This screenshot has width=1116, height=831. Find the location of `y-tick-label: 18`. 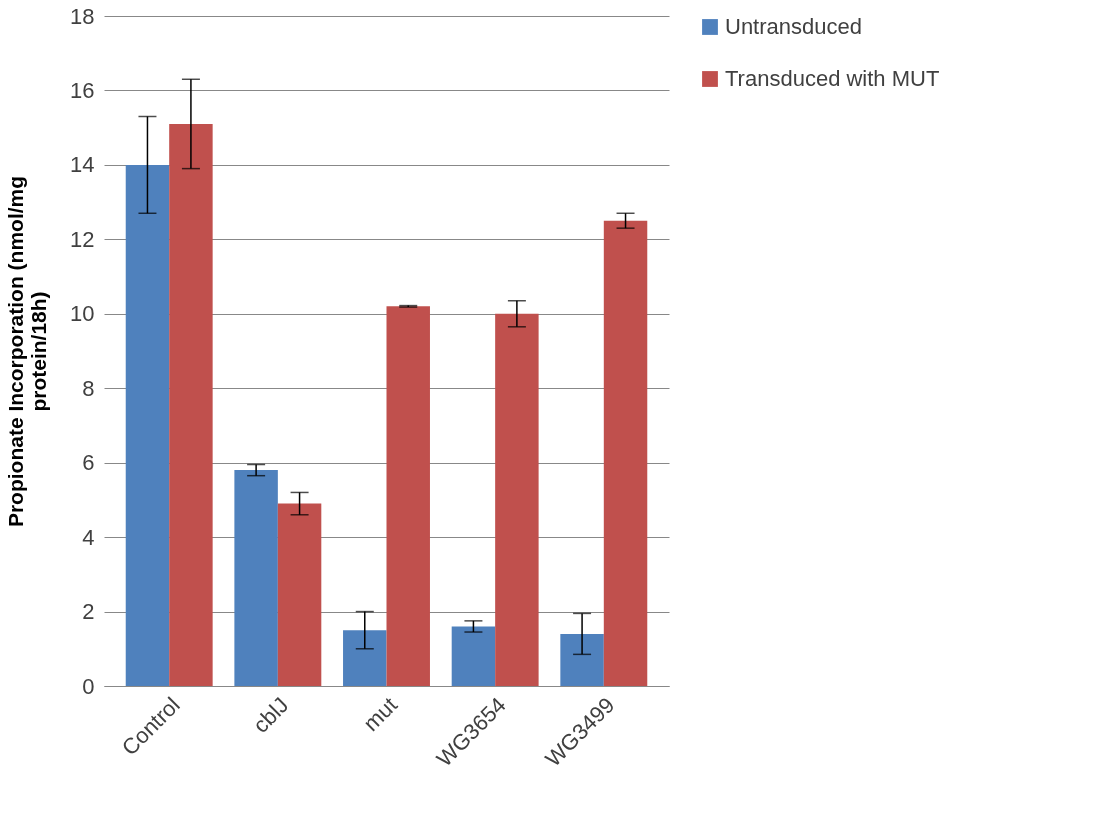

y-tick-label: 18 is located at coordinates (82, 16).